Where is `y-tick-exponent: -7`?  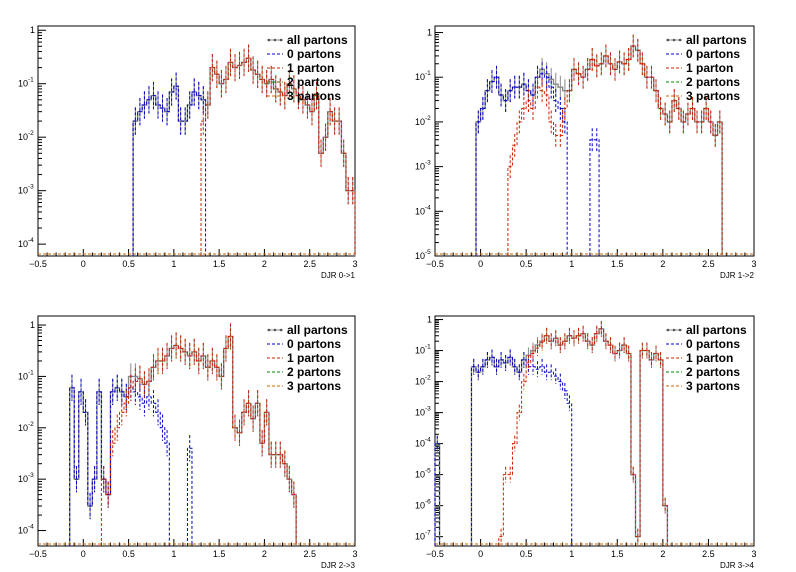 y-tick-exponent: -7 is located at coordinates (428, 533).